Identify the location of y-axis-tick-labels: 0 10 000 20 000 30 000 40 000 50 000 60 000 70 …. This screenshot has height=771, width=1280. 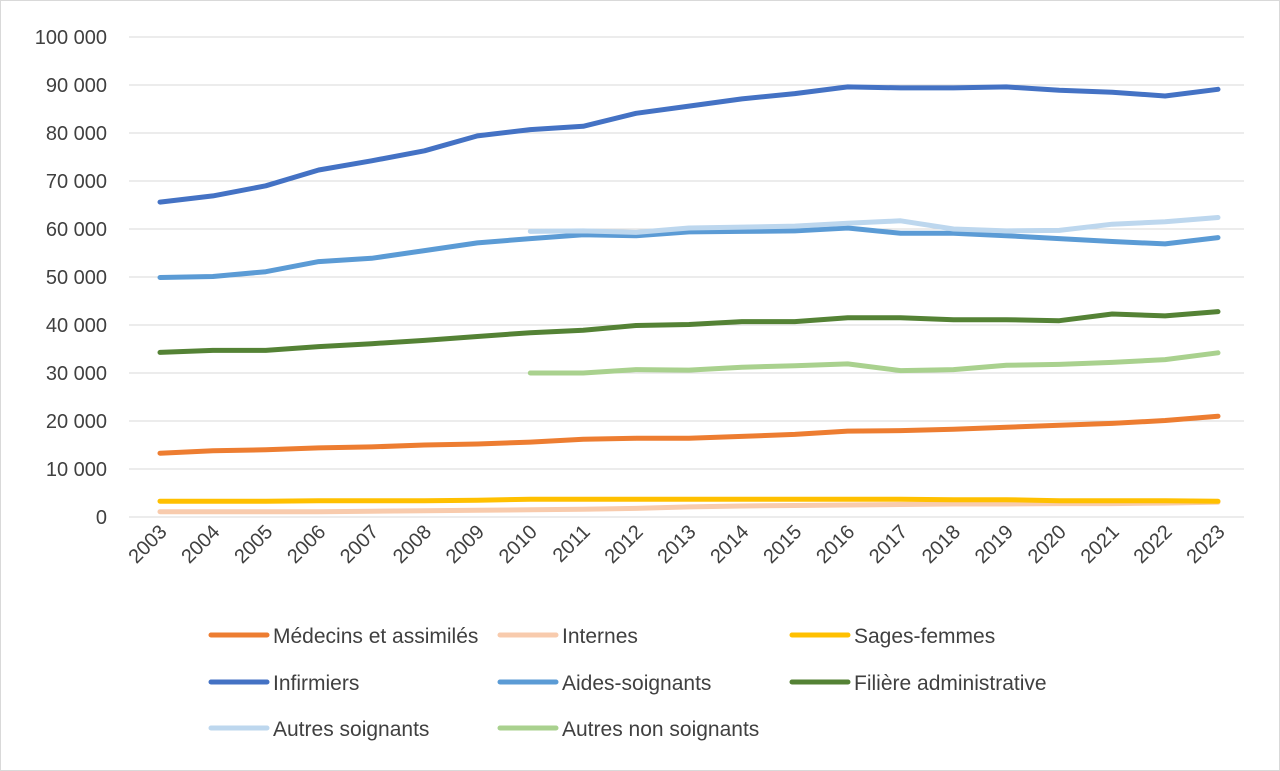
(71, 278).